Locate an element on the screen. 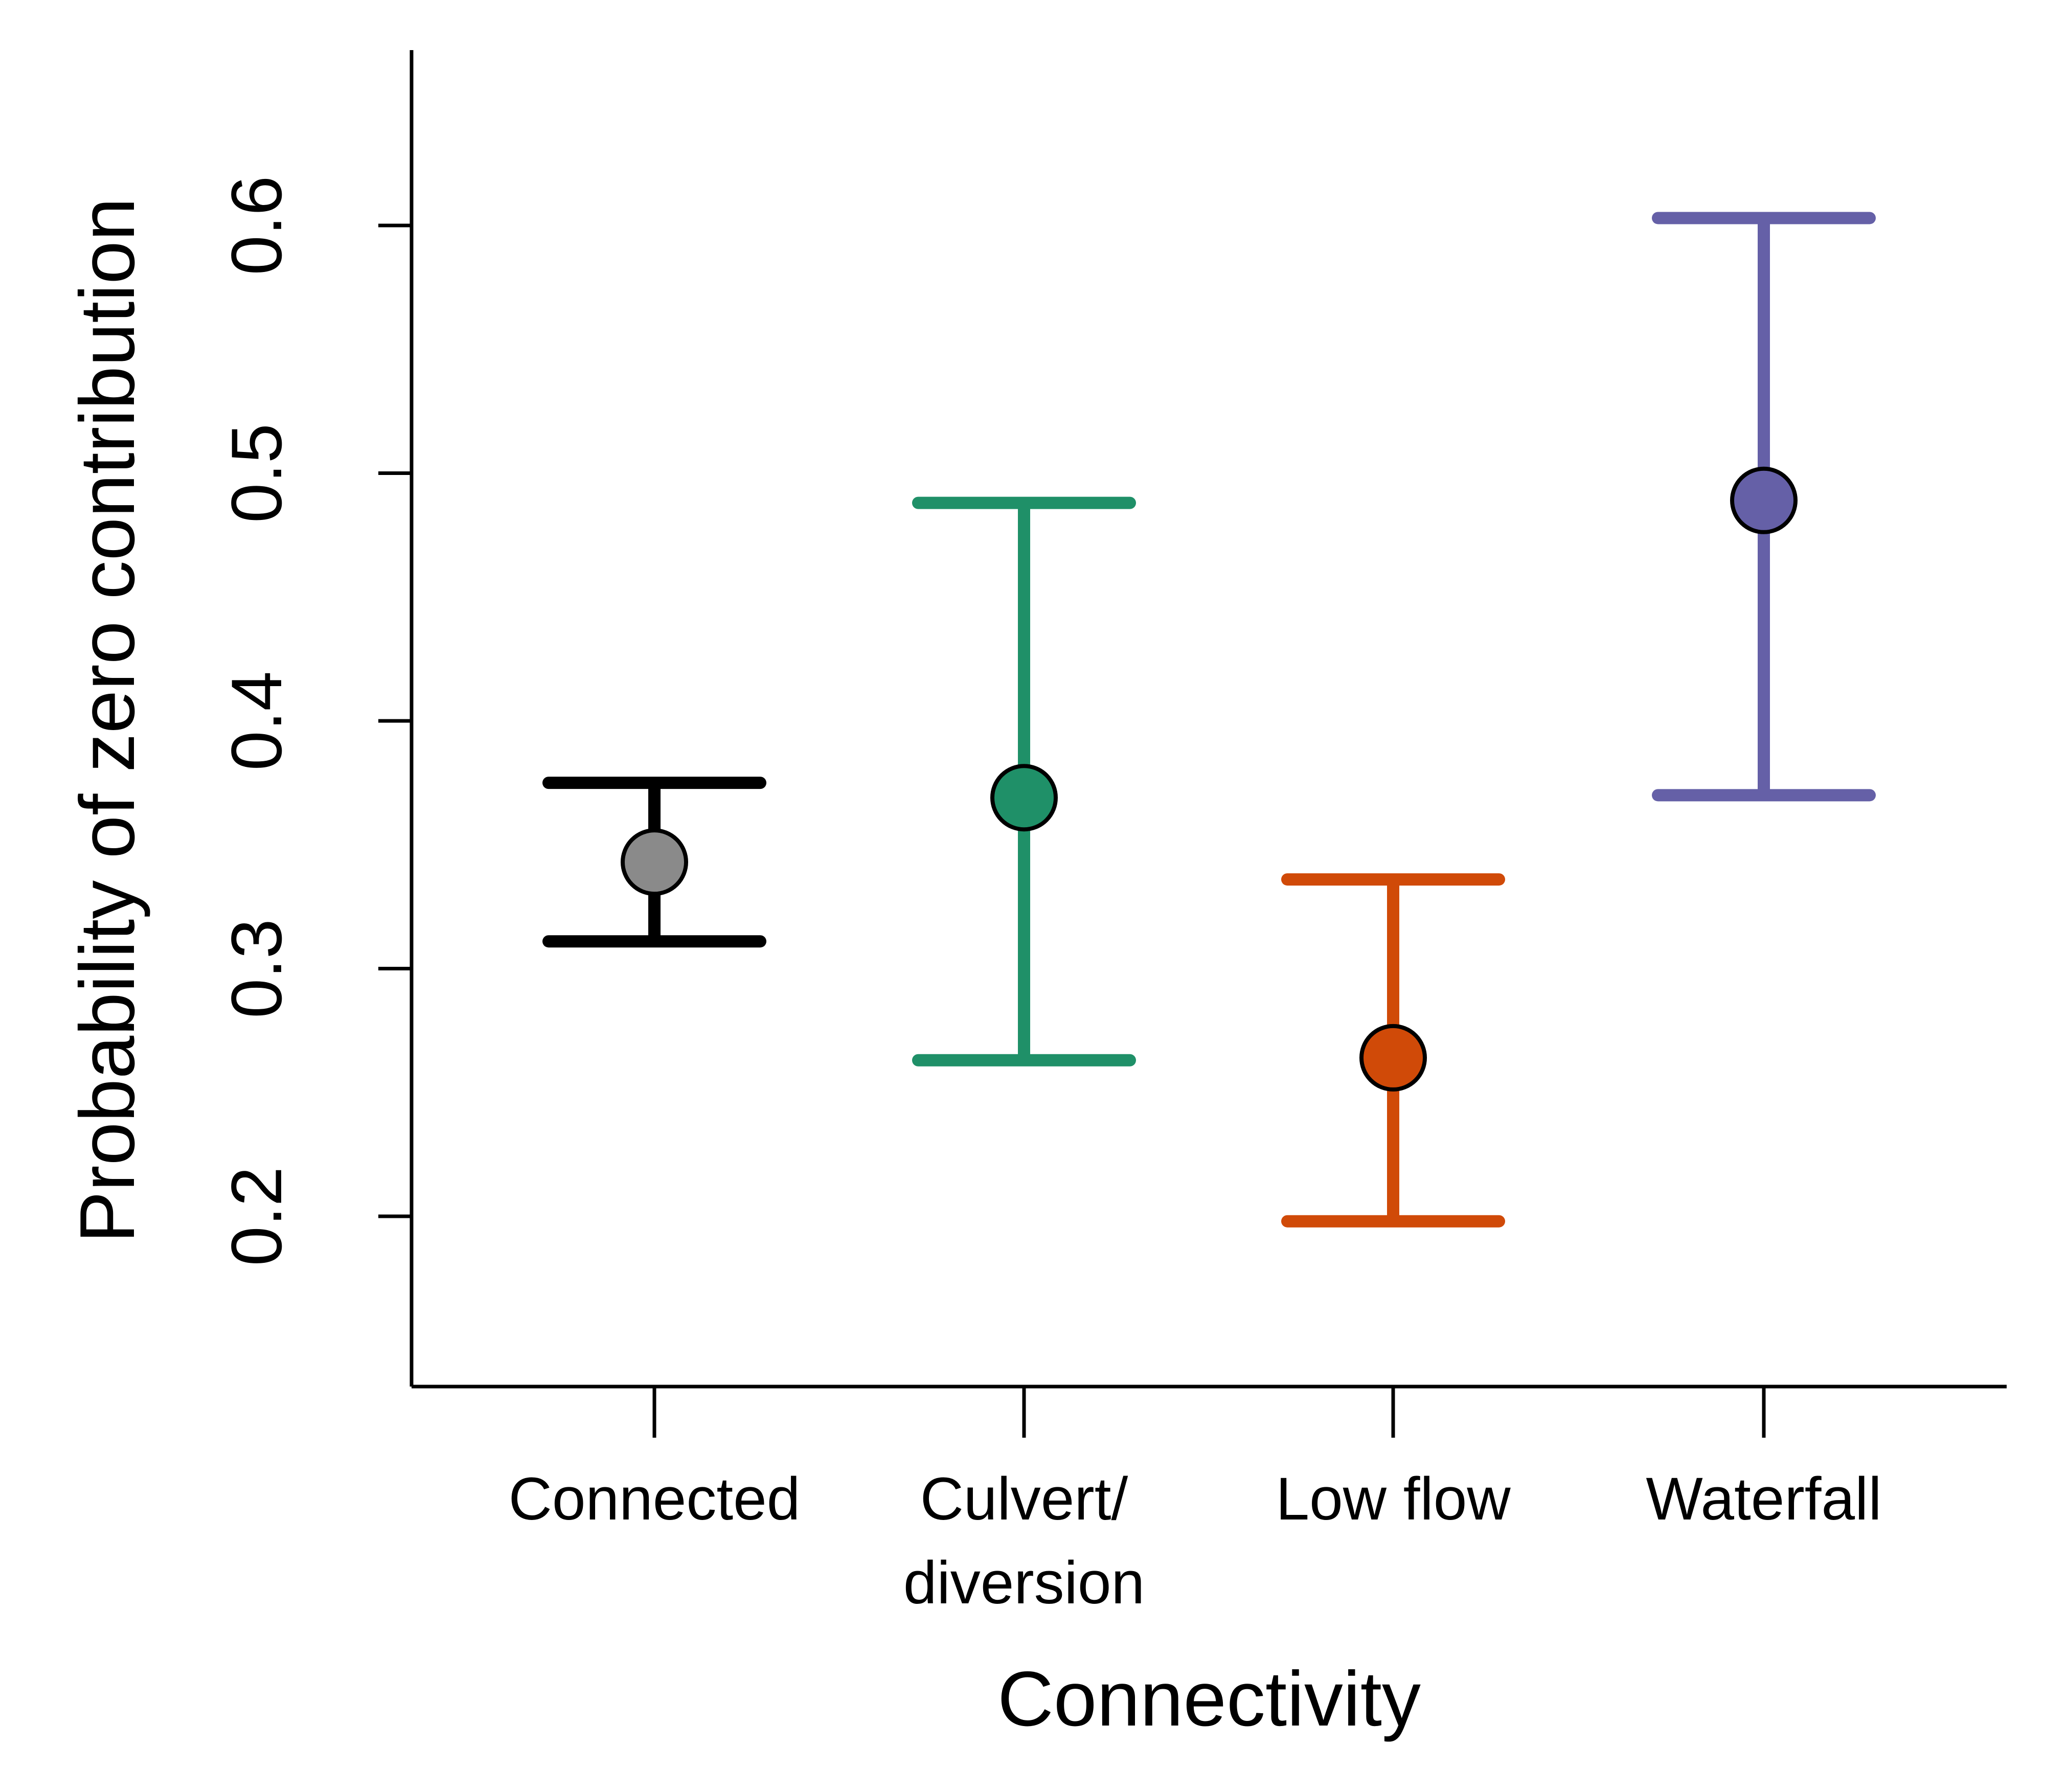  x-tick-label: diversion is located at coordinates (1024, 1583).